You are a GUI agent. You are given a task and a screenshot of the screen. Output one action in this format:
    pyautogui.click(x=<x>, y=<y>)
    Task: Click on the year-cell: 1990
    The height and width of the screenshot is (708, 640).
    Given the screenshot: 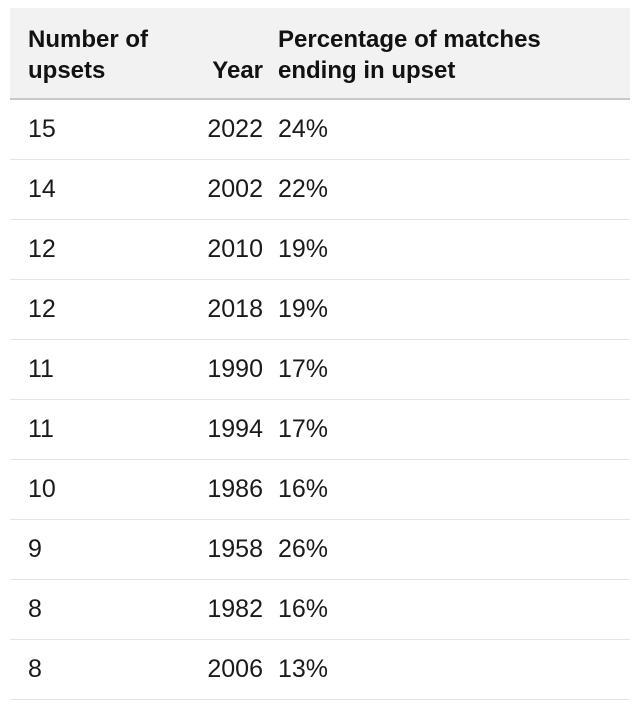 What is the action you would take?
    pyautogui.click(x=233, y=369)
    